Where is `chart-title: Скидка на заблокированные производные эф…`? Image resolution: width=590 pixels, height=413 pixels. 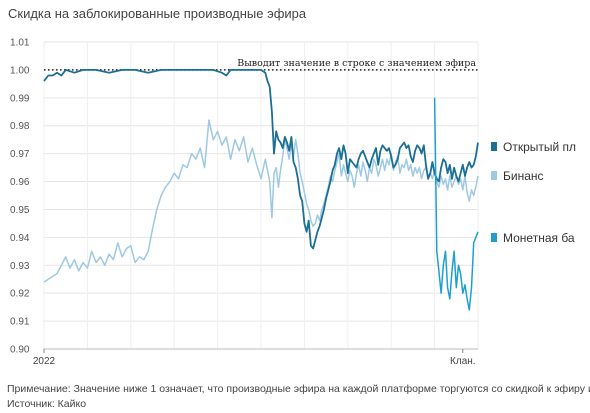 chart-title: Скидка на заблокированные производные эф… is located at coordinates (157, 13).